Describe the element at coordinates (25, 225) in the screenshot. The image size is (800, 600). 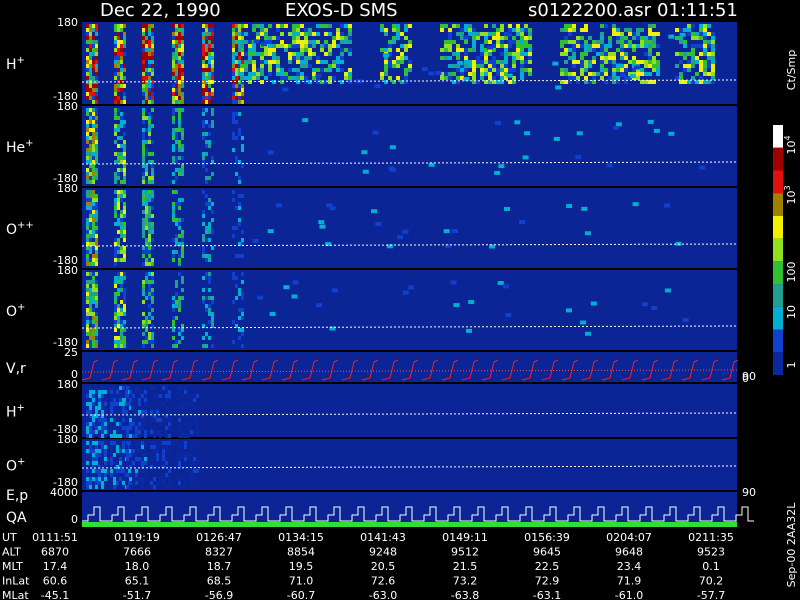
I see `label-sup: ++` at that location.